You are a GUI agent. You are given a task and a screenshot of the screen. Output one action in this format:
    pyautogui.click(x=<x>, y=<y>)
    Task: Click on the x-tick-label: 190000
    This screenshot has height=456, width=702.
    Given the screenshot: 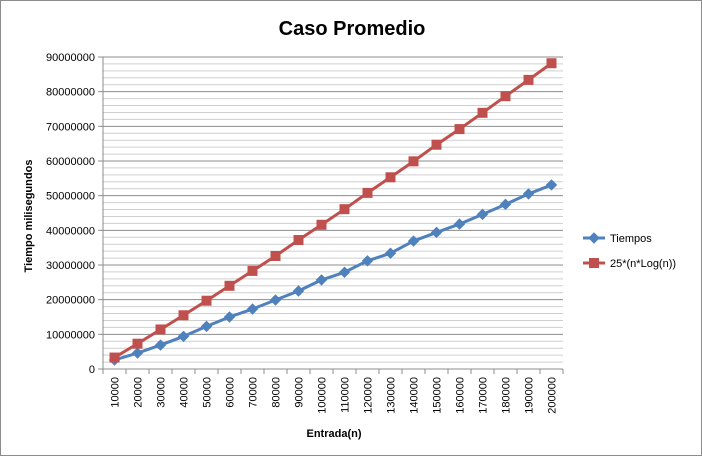 What is the action you would take?
    pyautogui.click(x=530, y=395)
    